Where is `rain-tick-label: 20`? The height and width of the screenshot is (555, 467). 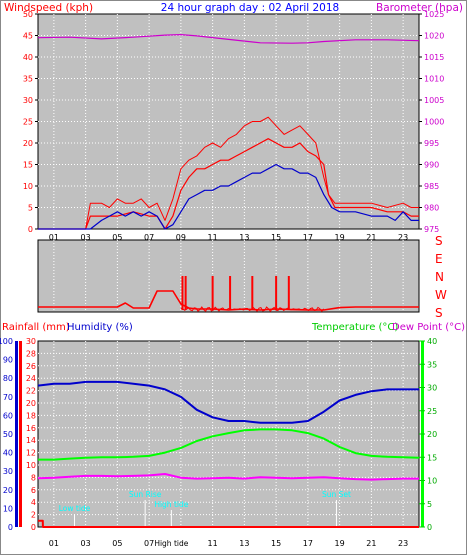 rain-tick-label: 20 is located at coordinates (31, 403).